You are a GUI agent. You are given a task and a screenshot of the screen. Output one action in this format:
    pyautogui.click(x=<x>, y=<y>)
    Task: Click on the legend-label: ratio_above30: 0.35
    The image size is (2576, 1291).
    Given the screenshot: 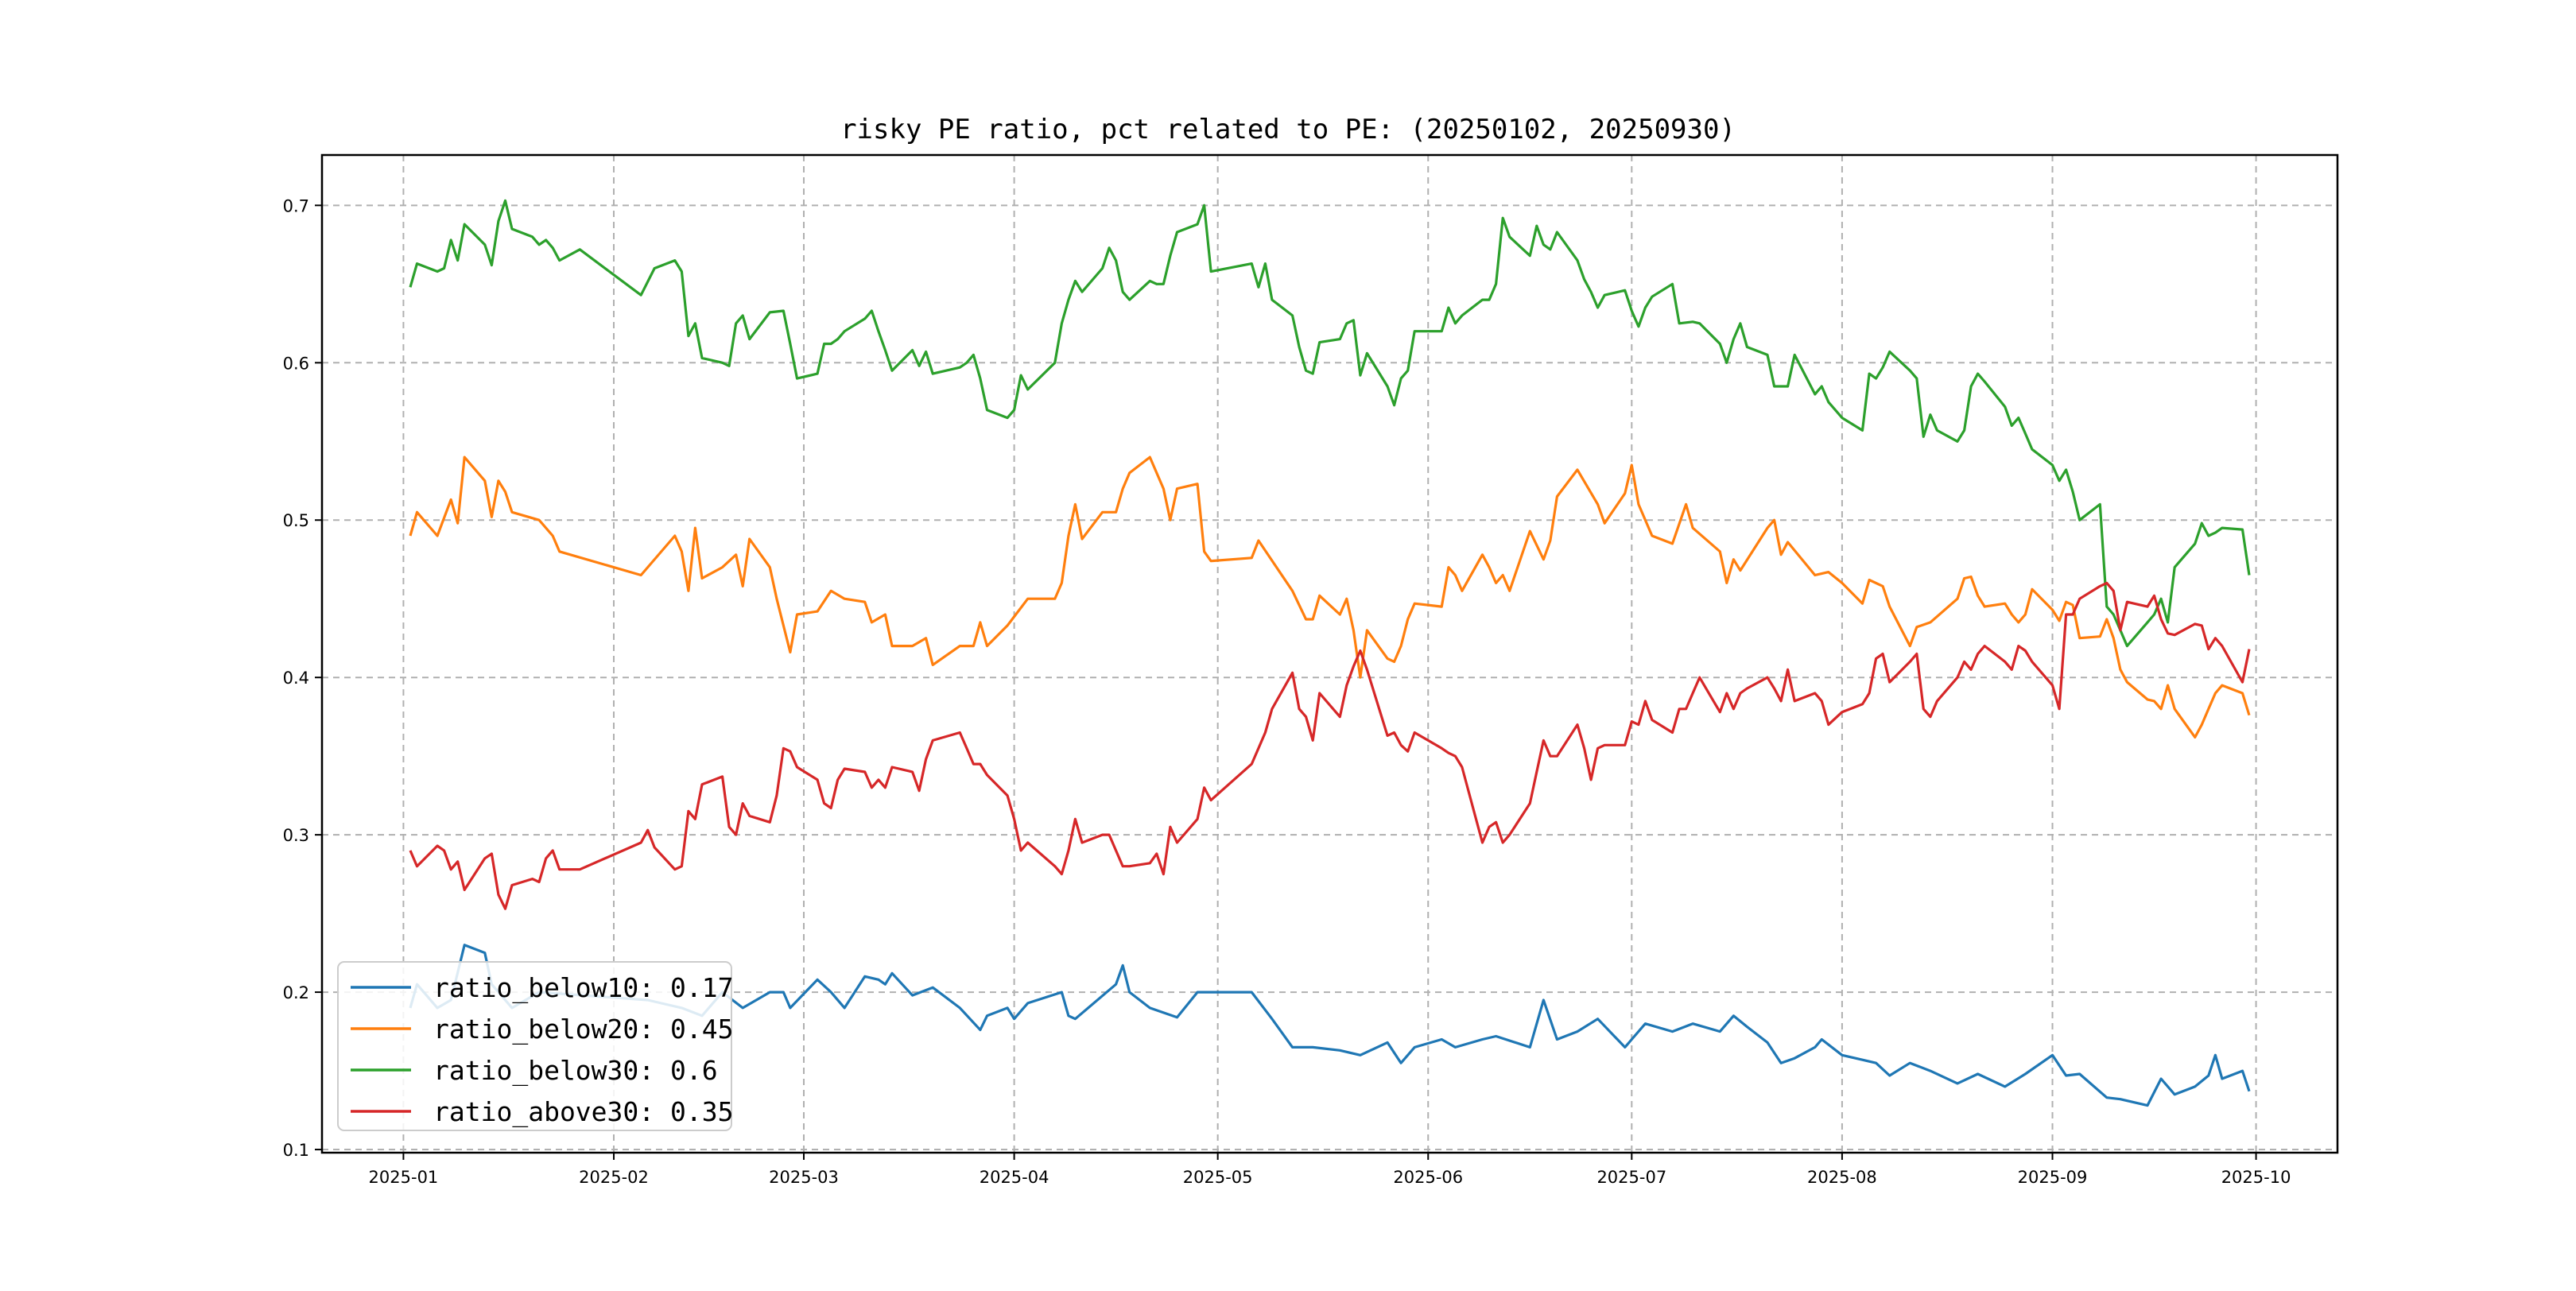 What is the action you would take?
    pyautogui.click(x=584, y=1112)
    